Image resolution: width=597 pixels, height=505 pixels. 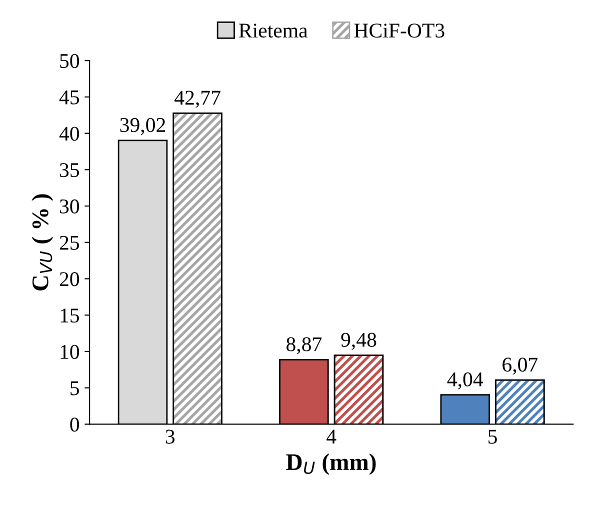 What do you see at coordinates (304, 345) in the screenshot?
I see `data-label: 8,87` at bounding box center [304, 345].